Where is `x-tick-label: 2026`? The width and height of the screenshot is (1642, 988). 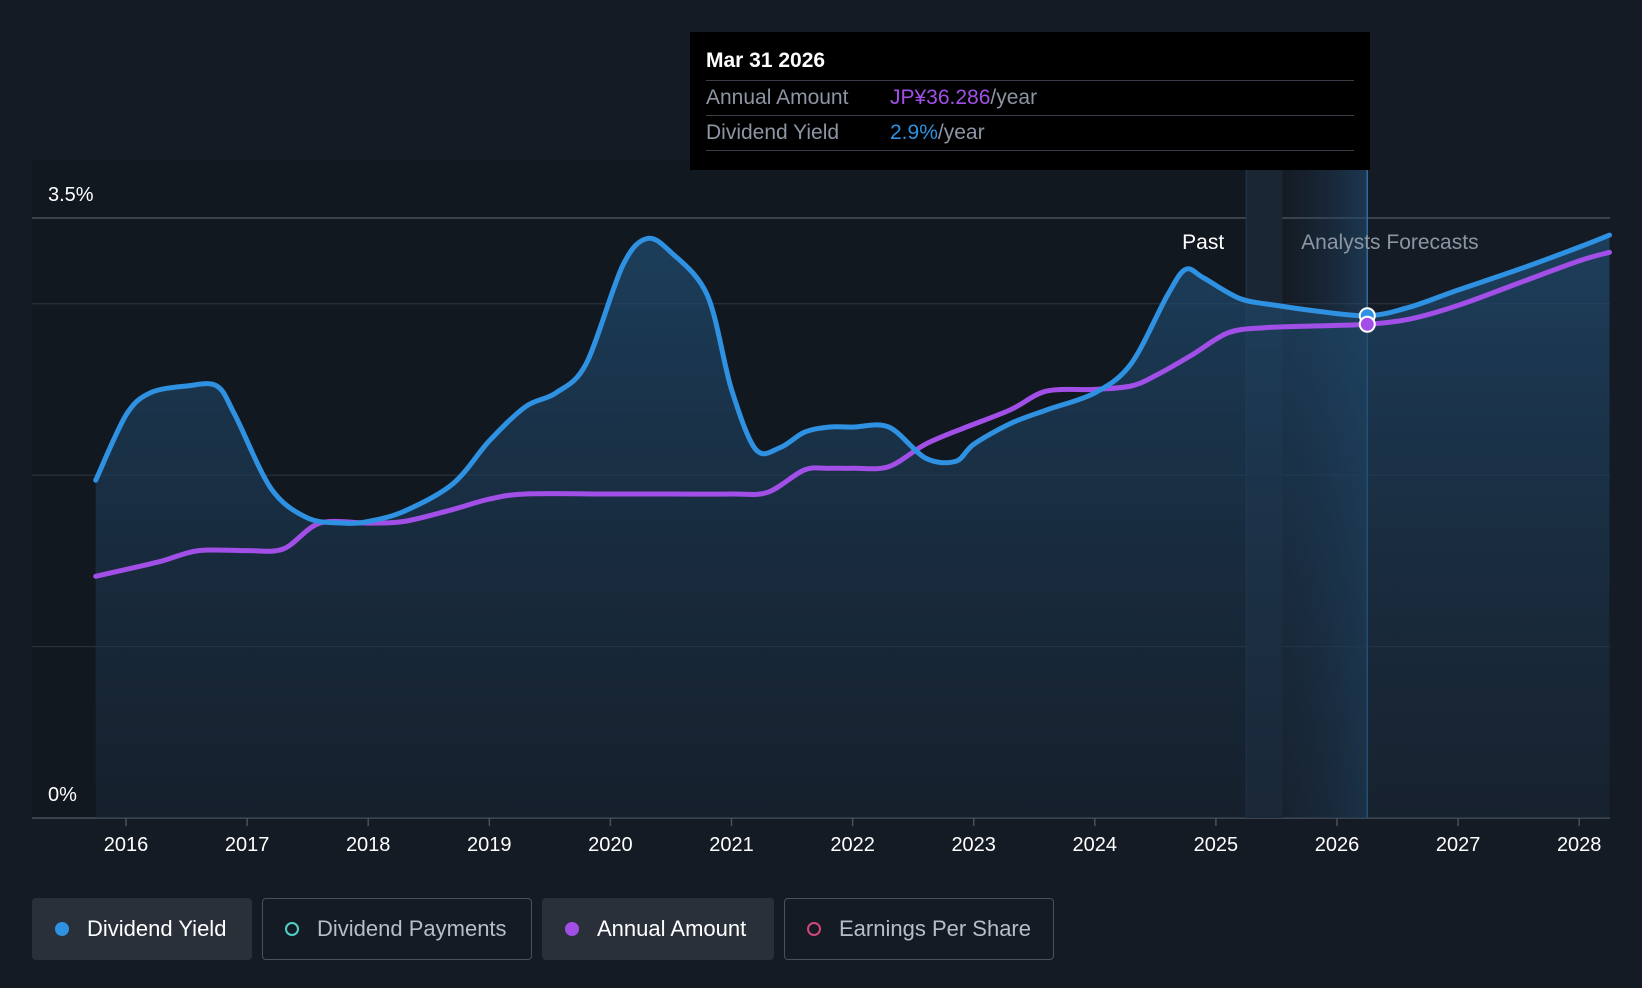 x-tick-label: 2026 is located at coordinates (1337, 845).